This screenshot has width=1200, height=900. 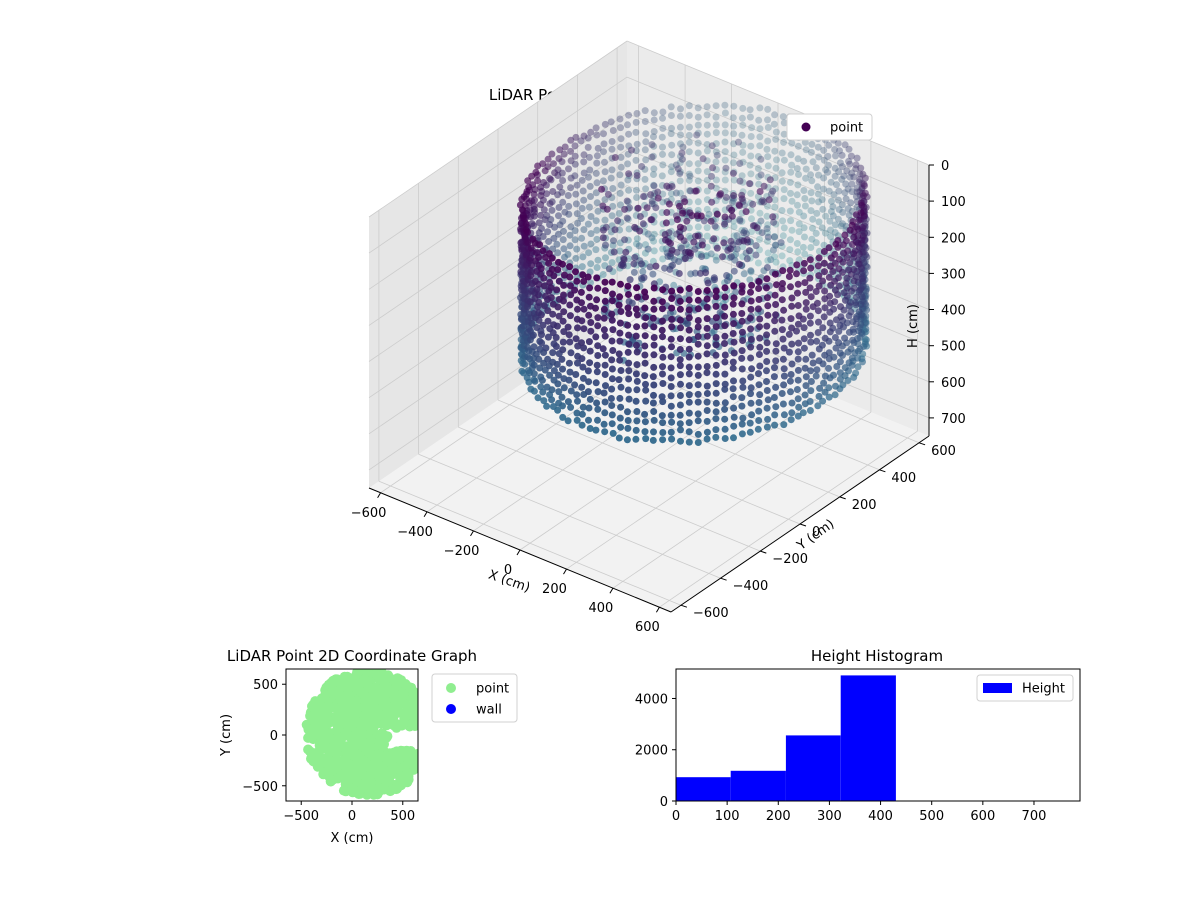 I want to click on y-tick-label: −200, so click(x=790, y=559).